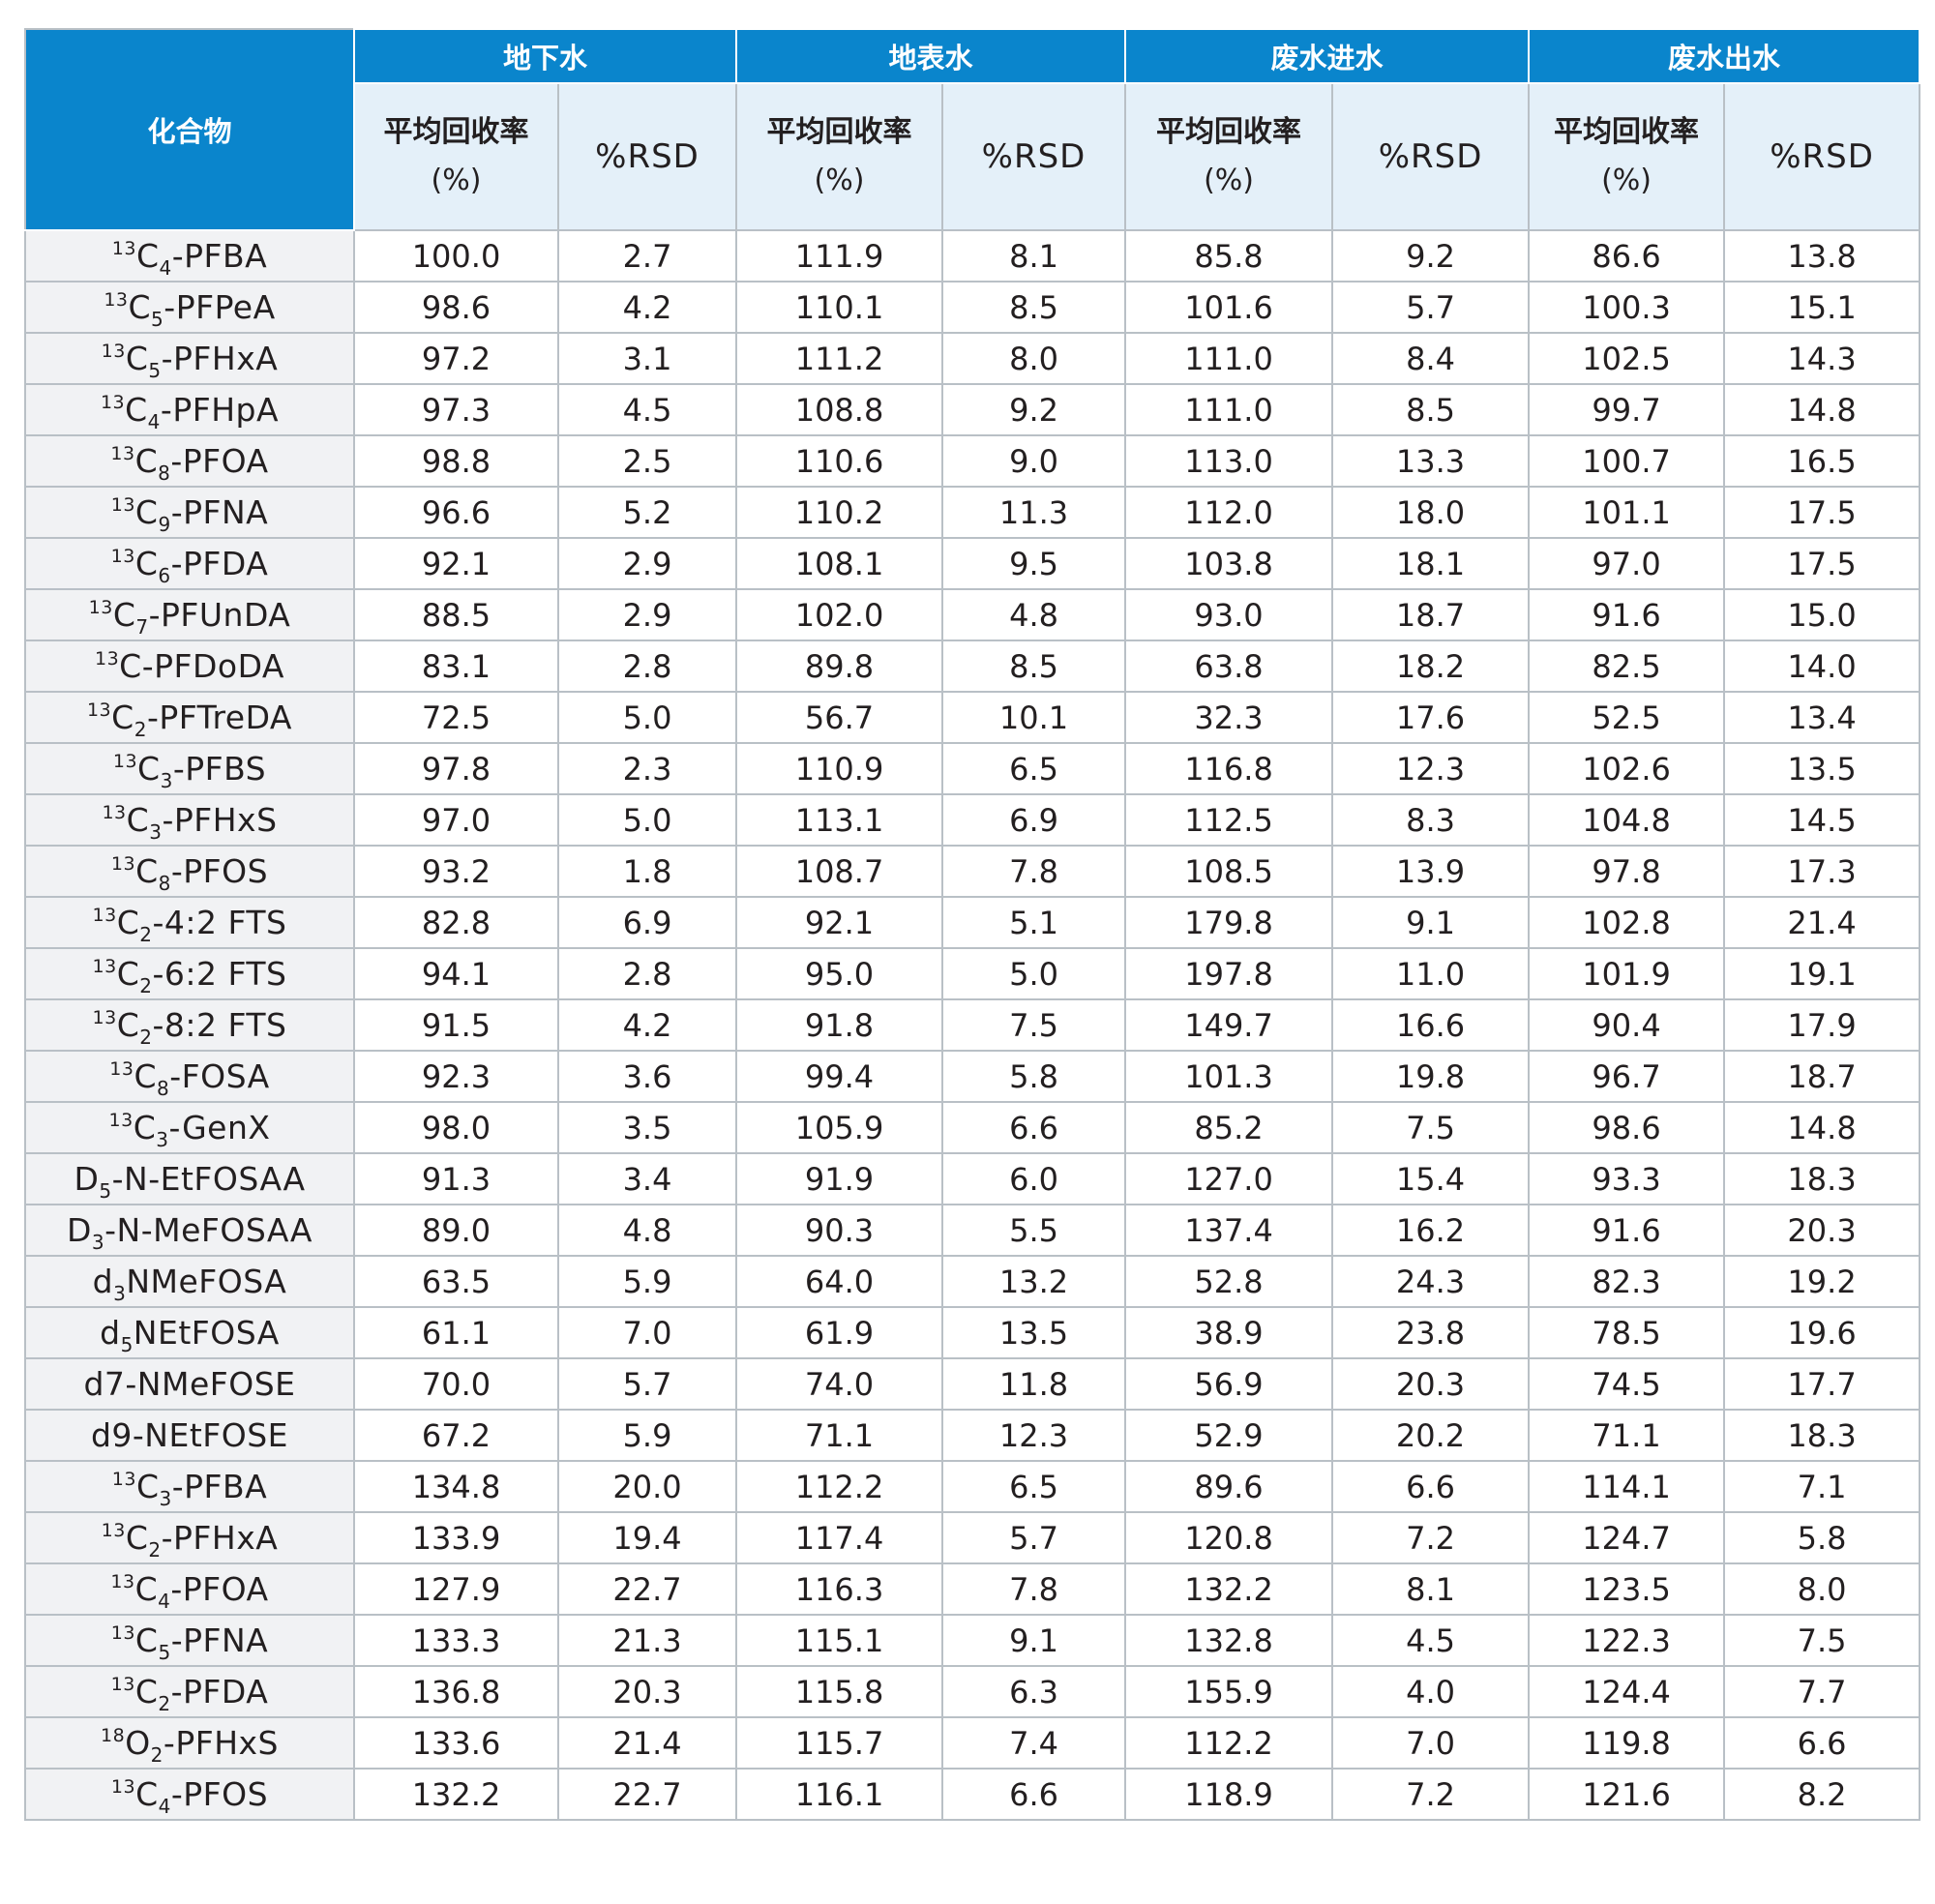 This screenshot has height=1904, width=1935. Describe the element at coordinates (1034, 410) in the screenshot. I see `rsd-cell: 9.2` at that location.